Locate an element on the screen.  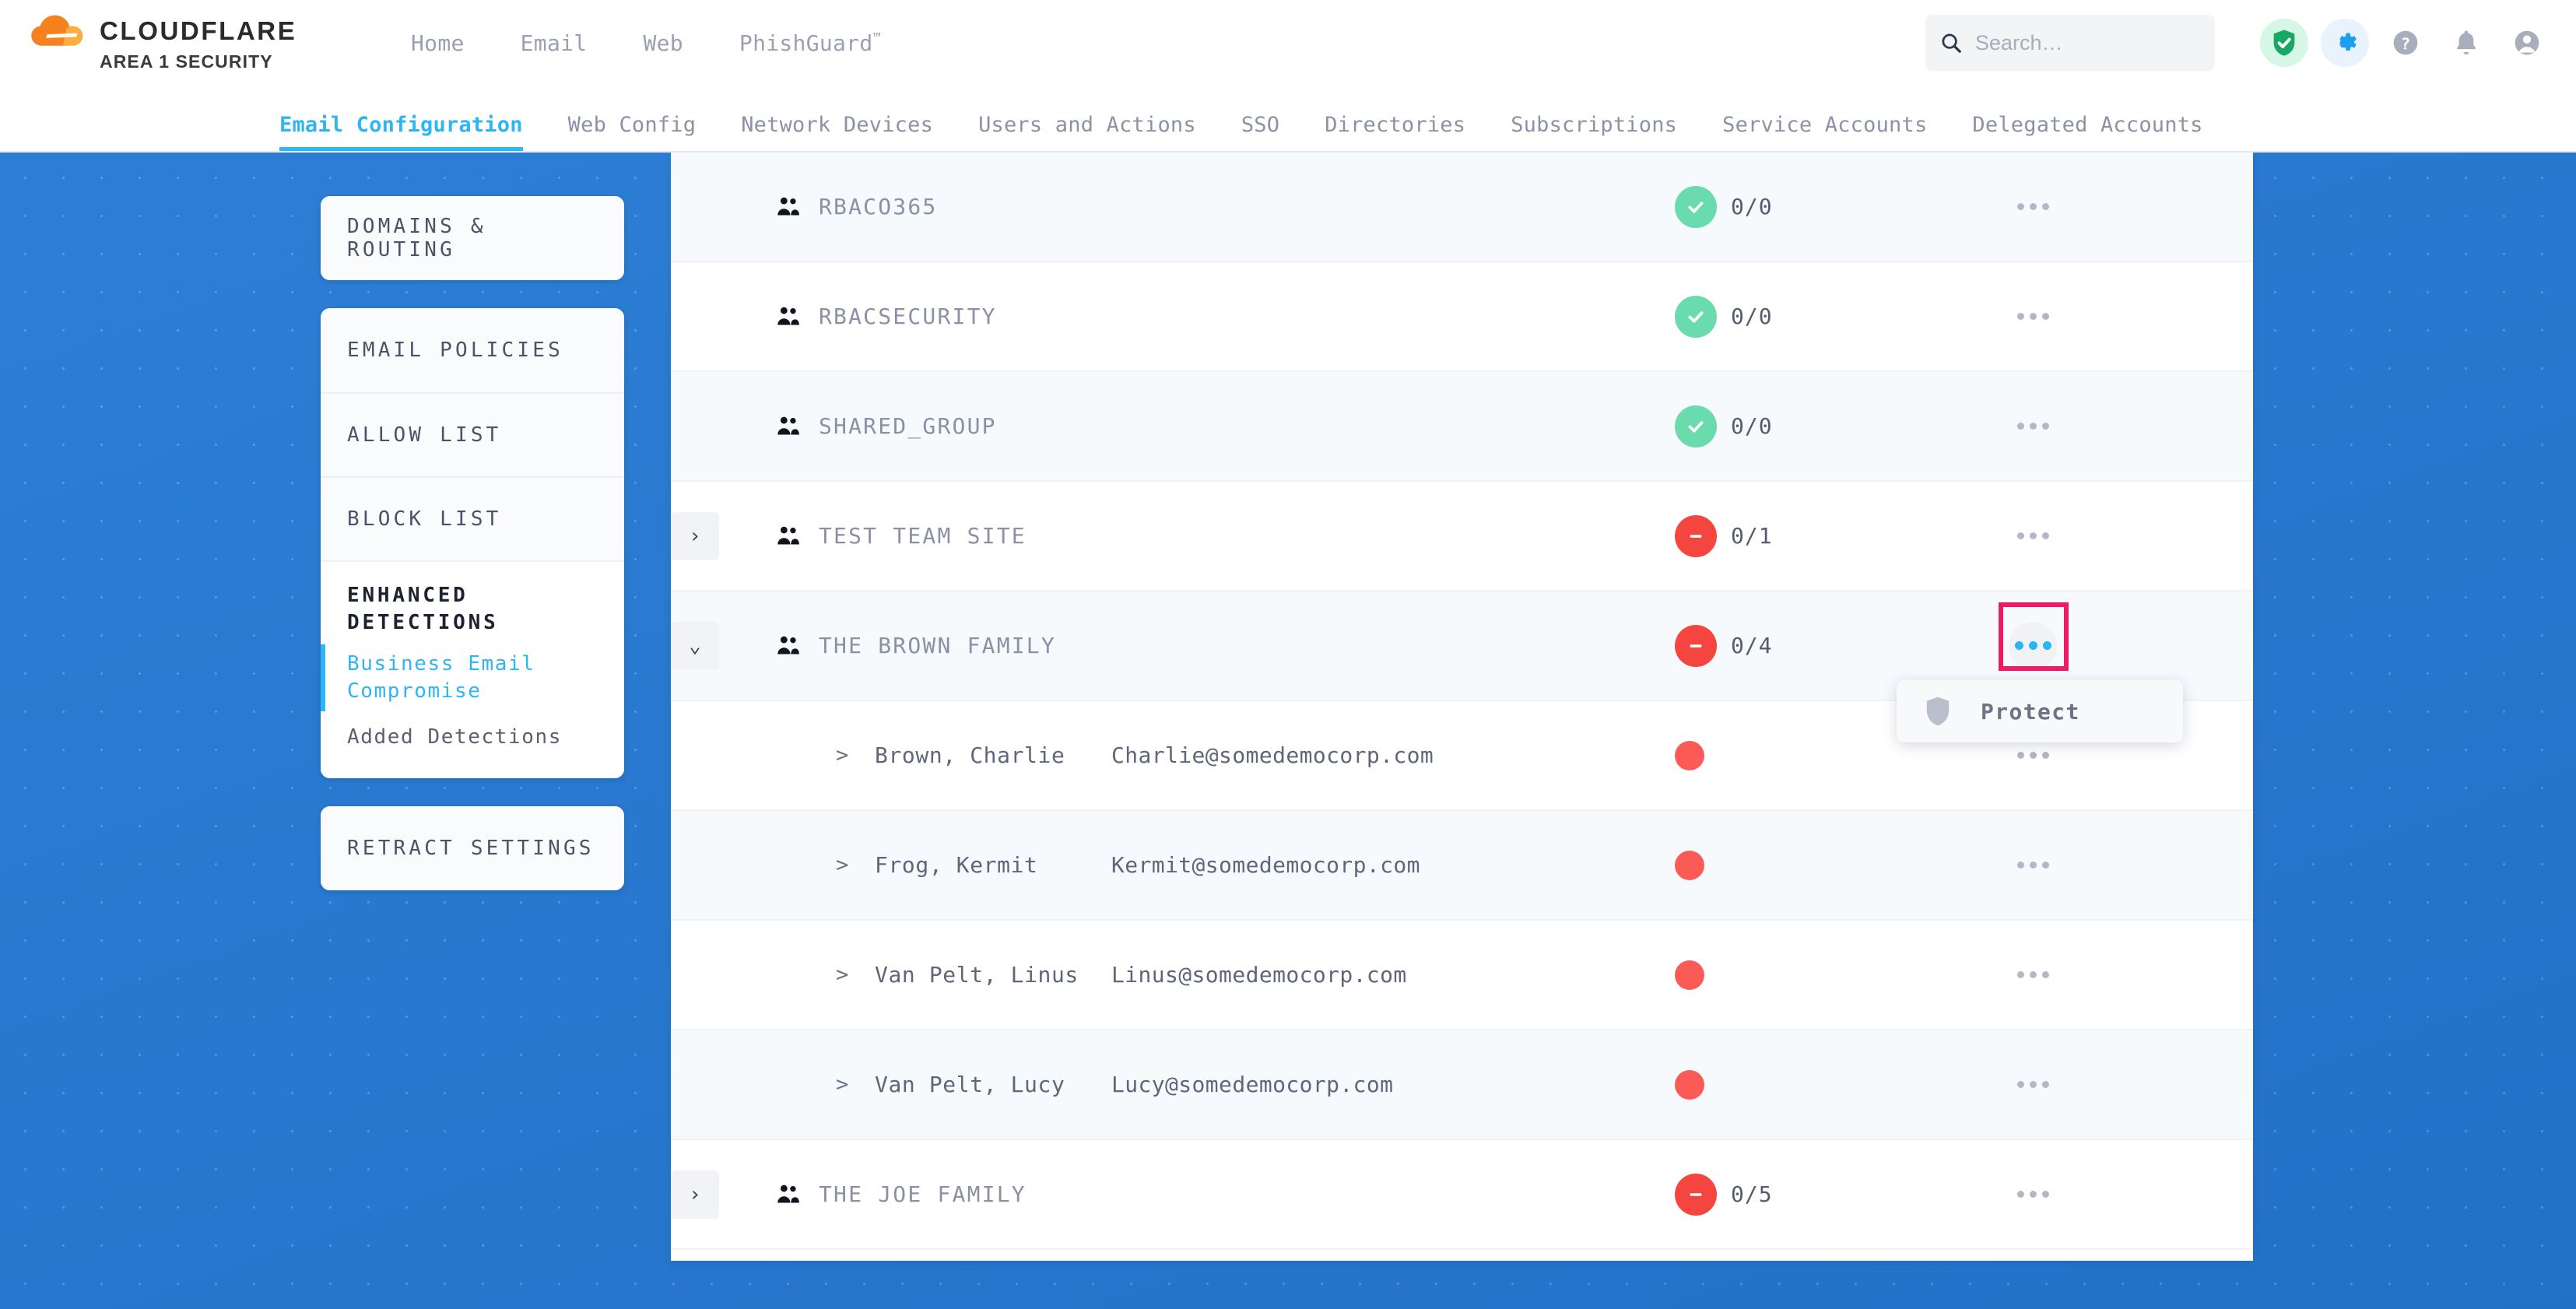
nav-label: Web is located at coordinates (663, 43).